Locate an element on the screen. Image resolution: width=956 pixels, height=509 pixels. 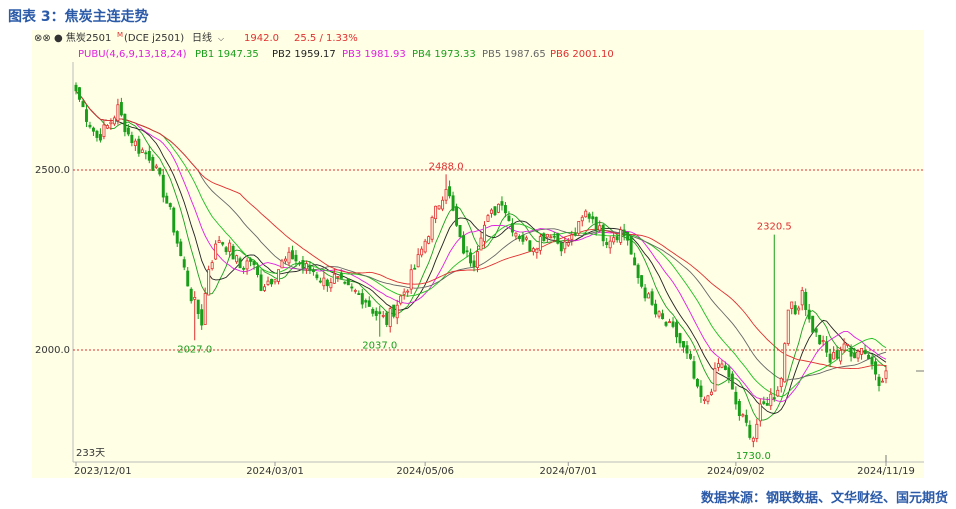
indicator-name: PUBU(4,6,9,13,18,24) is located at coordinates (132, 54).